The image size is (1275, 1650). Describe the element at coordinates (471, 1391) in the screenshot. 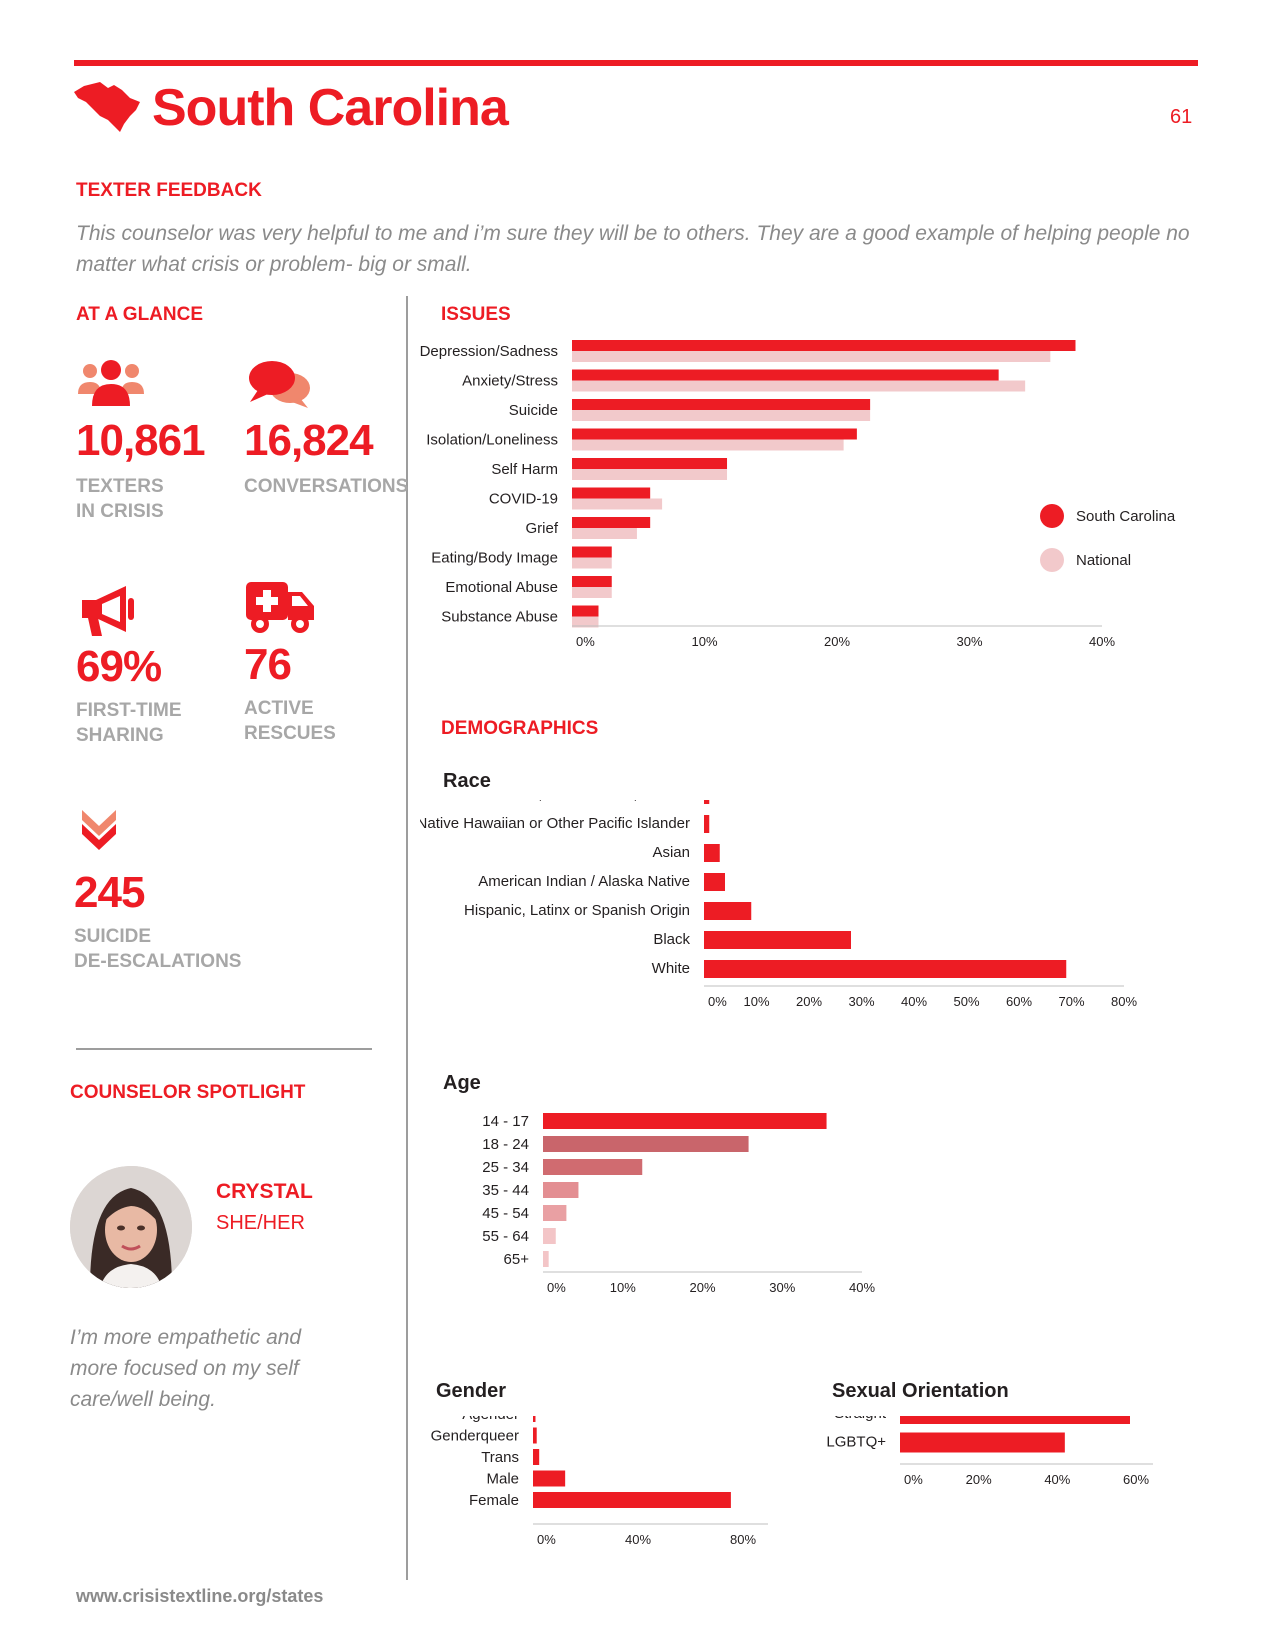

I see `gender-chart-title: Gender` at that location.